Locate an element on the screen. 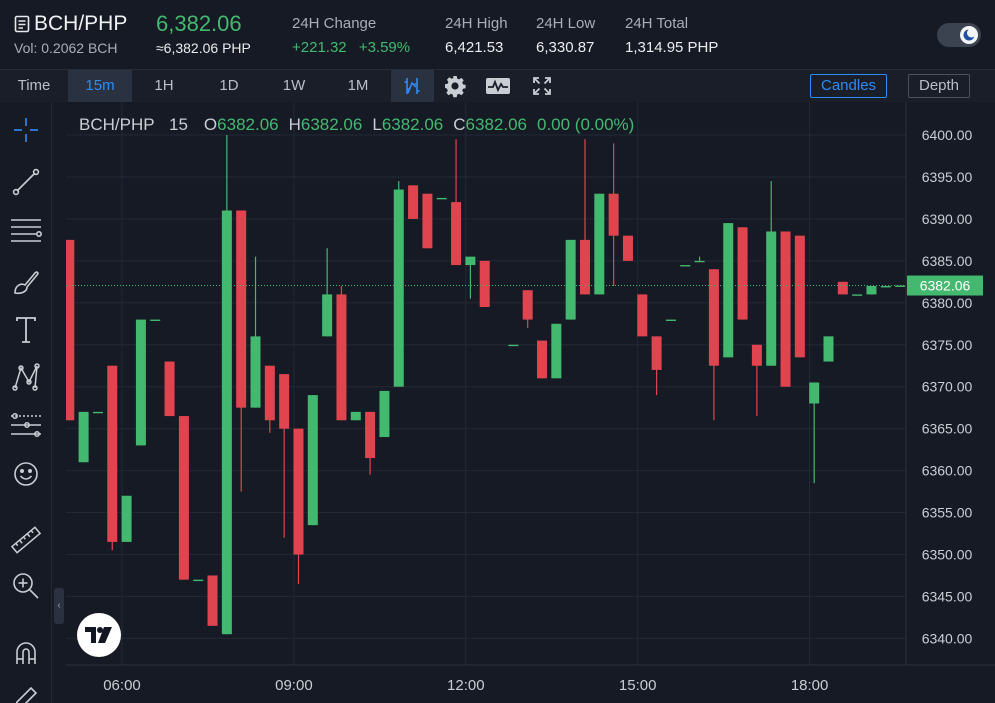  zoom-in-icon is located at coordinates (26, 586).